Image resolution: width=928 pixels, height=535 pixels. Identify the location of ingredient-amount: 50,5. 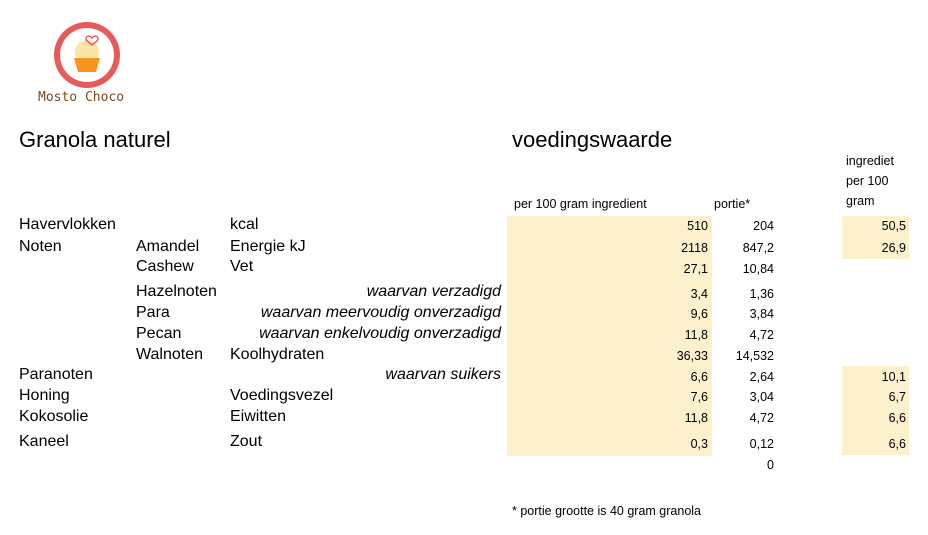
(893, 226).